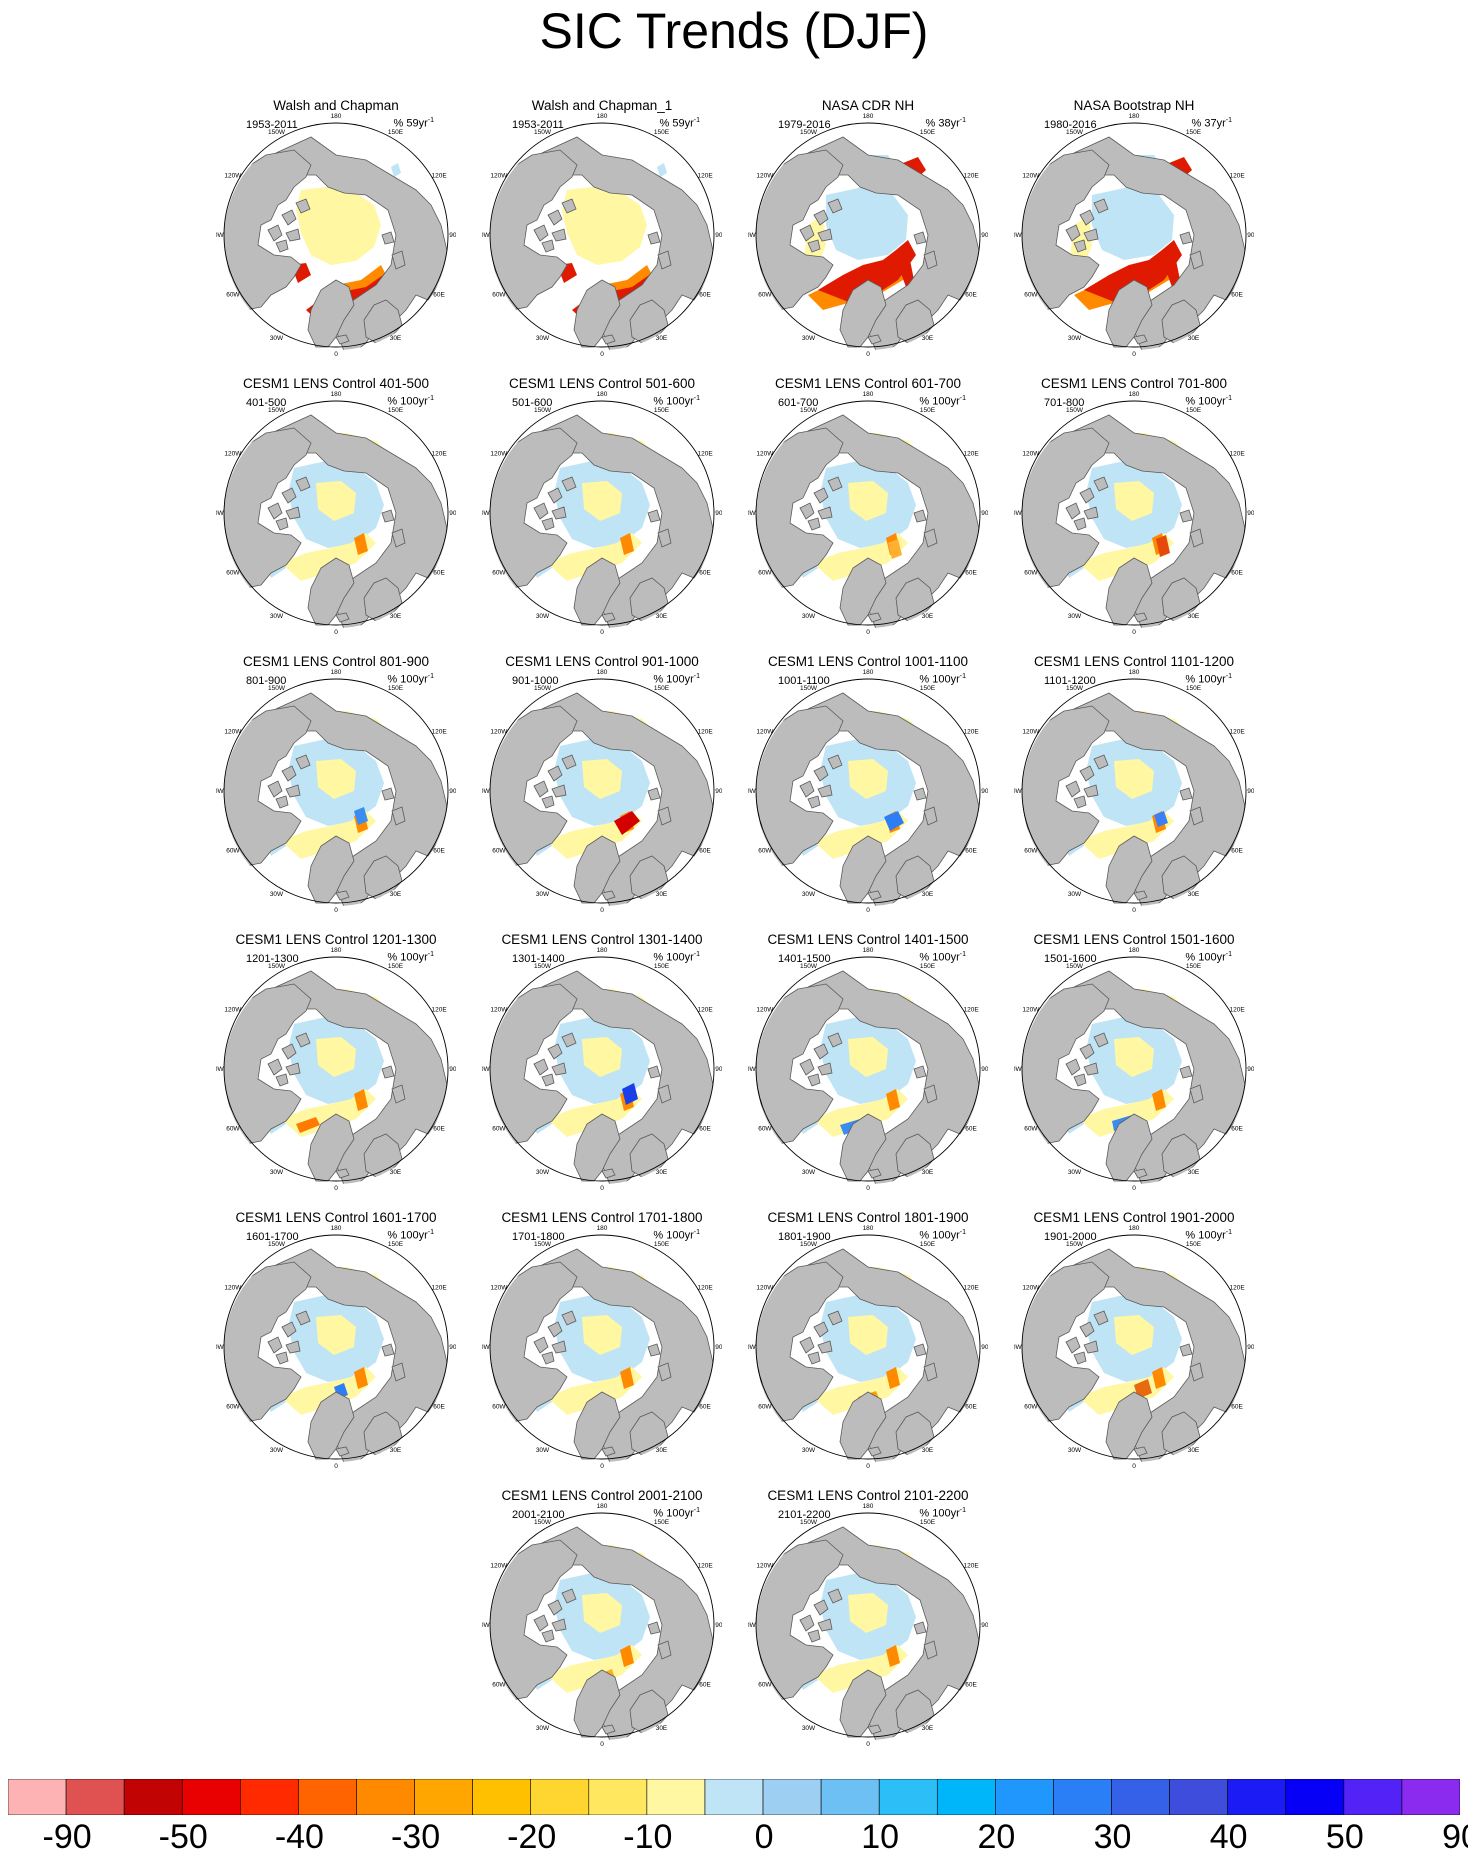 This screenshot has height=1859, width=1468. What do you see at coordinates (1208, 679) in the screenshot?
I see `panel-units-label: % 100yr-1` at bounding box center [1208, 679].